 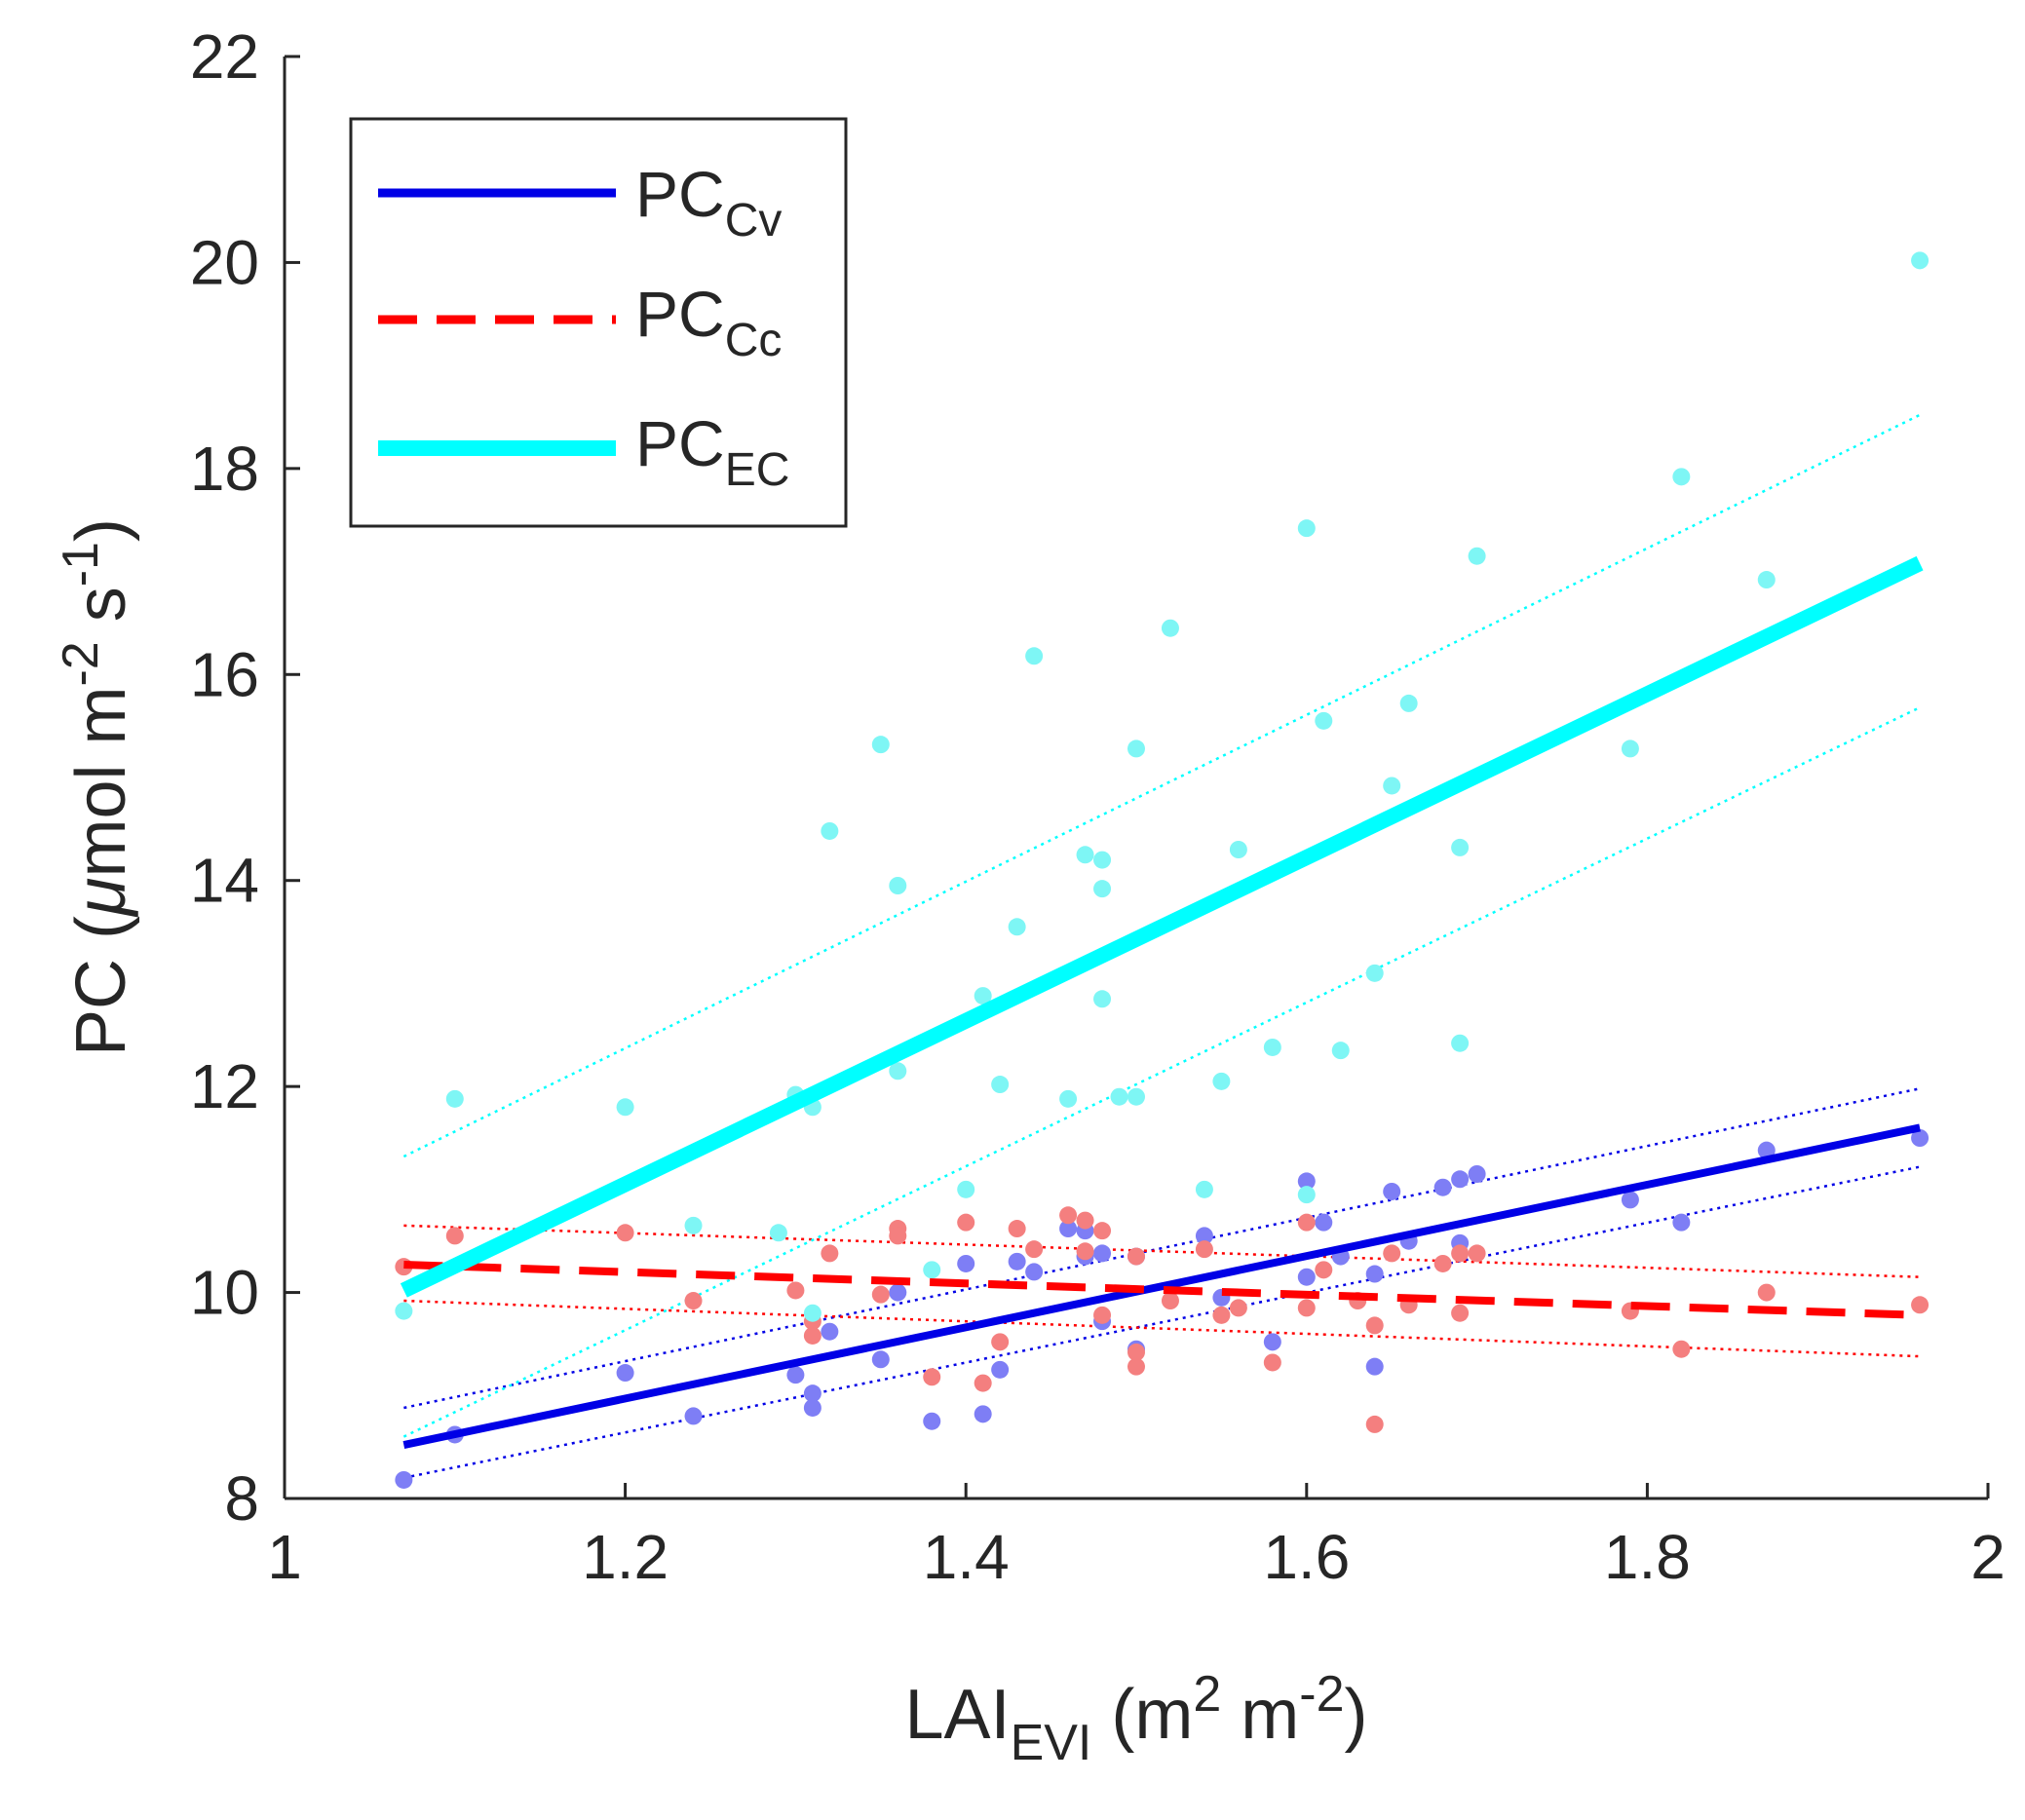 What do you see at coordinates (101, 782) in the screenshot?
I see `y-axis-title-rest-a: mol m` at bounding box center [101, 782].